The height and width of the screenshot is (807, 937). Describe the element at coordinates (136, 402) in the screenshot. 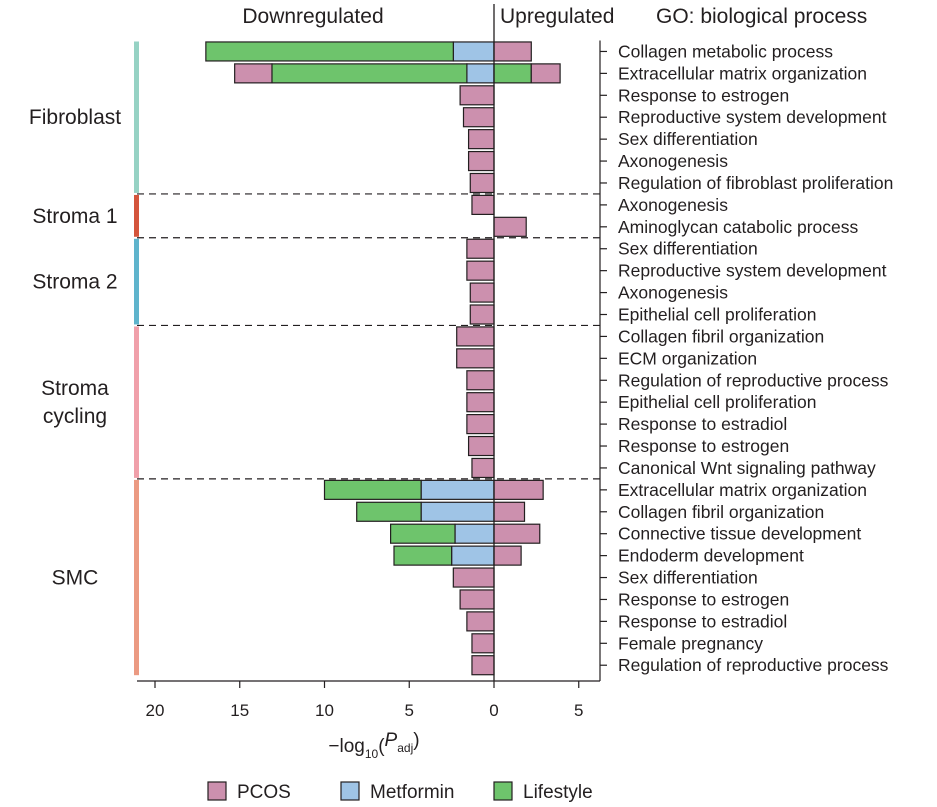

I see `group-bar-stroma-cycling` at that location.